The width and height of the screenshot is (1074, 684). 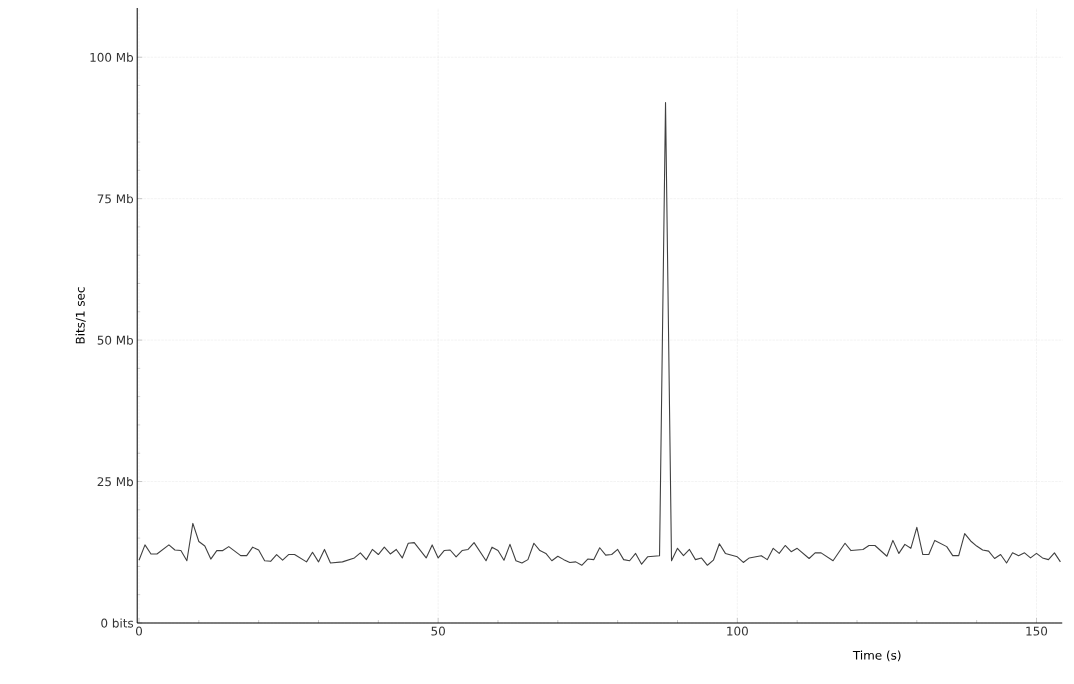 I want to click on y-tick-label: 50 Mb, so click(x=115, y=340).